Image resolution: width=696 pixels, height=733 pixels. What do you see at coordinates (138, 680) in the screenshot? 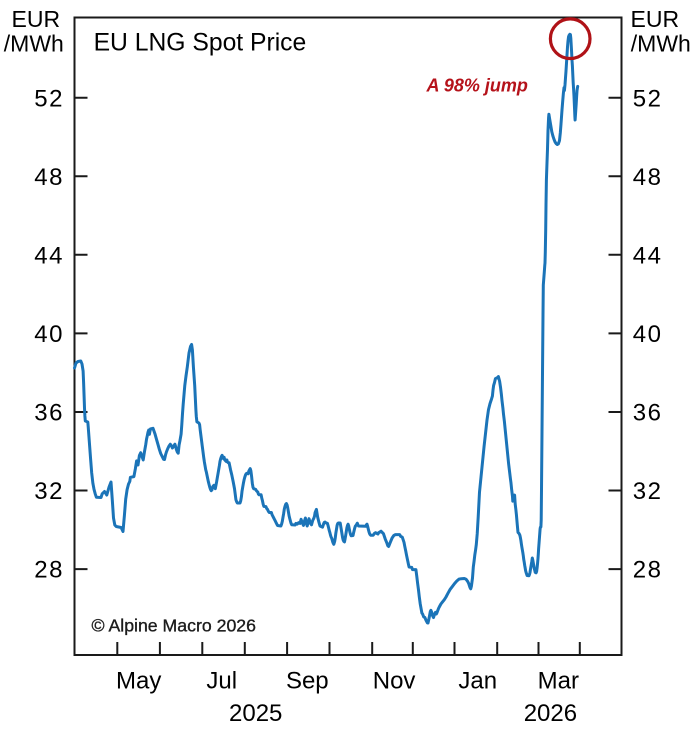
I see `svg-text: May` at bounding box center [138, 680].